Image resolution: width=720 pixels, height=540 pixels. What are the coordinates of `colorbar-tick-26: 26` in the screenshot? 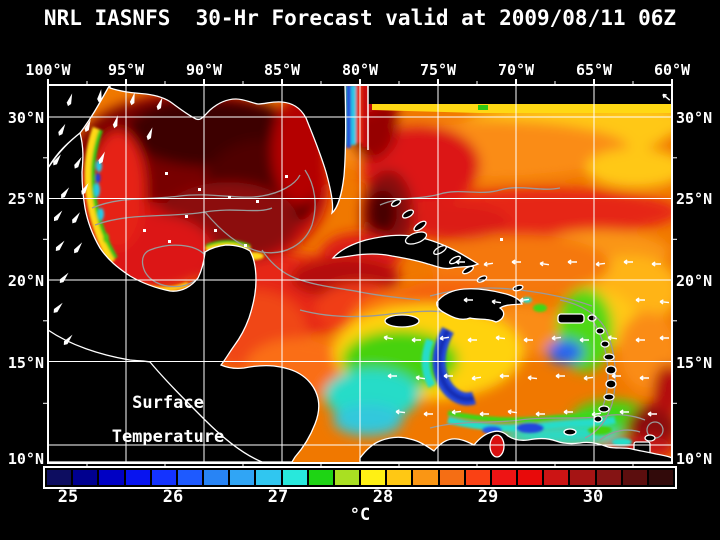 It's located at (173, 497).